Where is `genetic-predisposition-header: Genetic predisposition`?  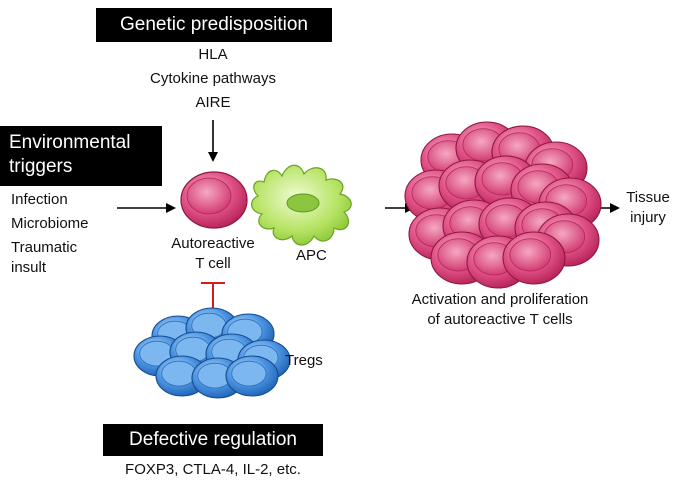
genetic-predisposition-header: Genetic predisposition is located at coordinates (214, 25).